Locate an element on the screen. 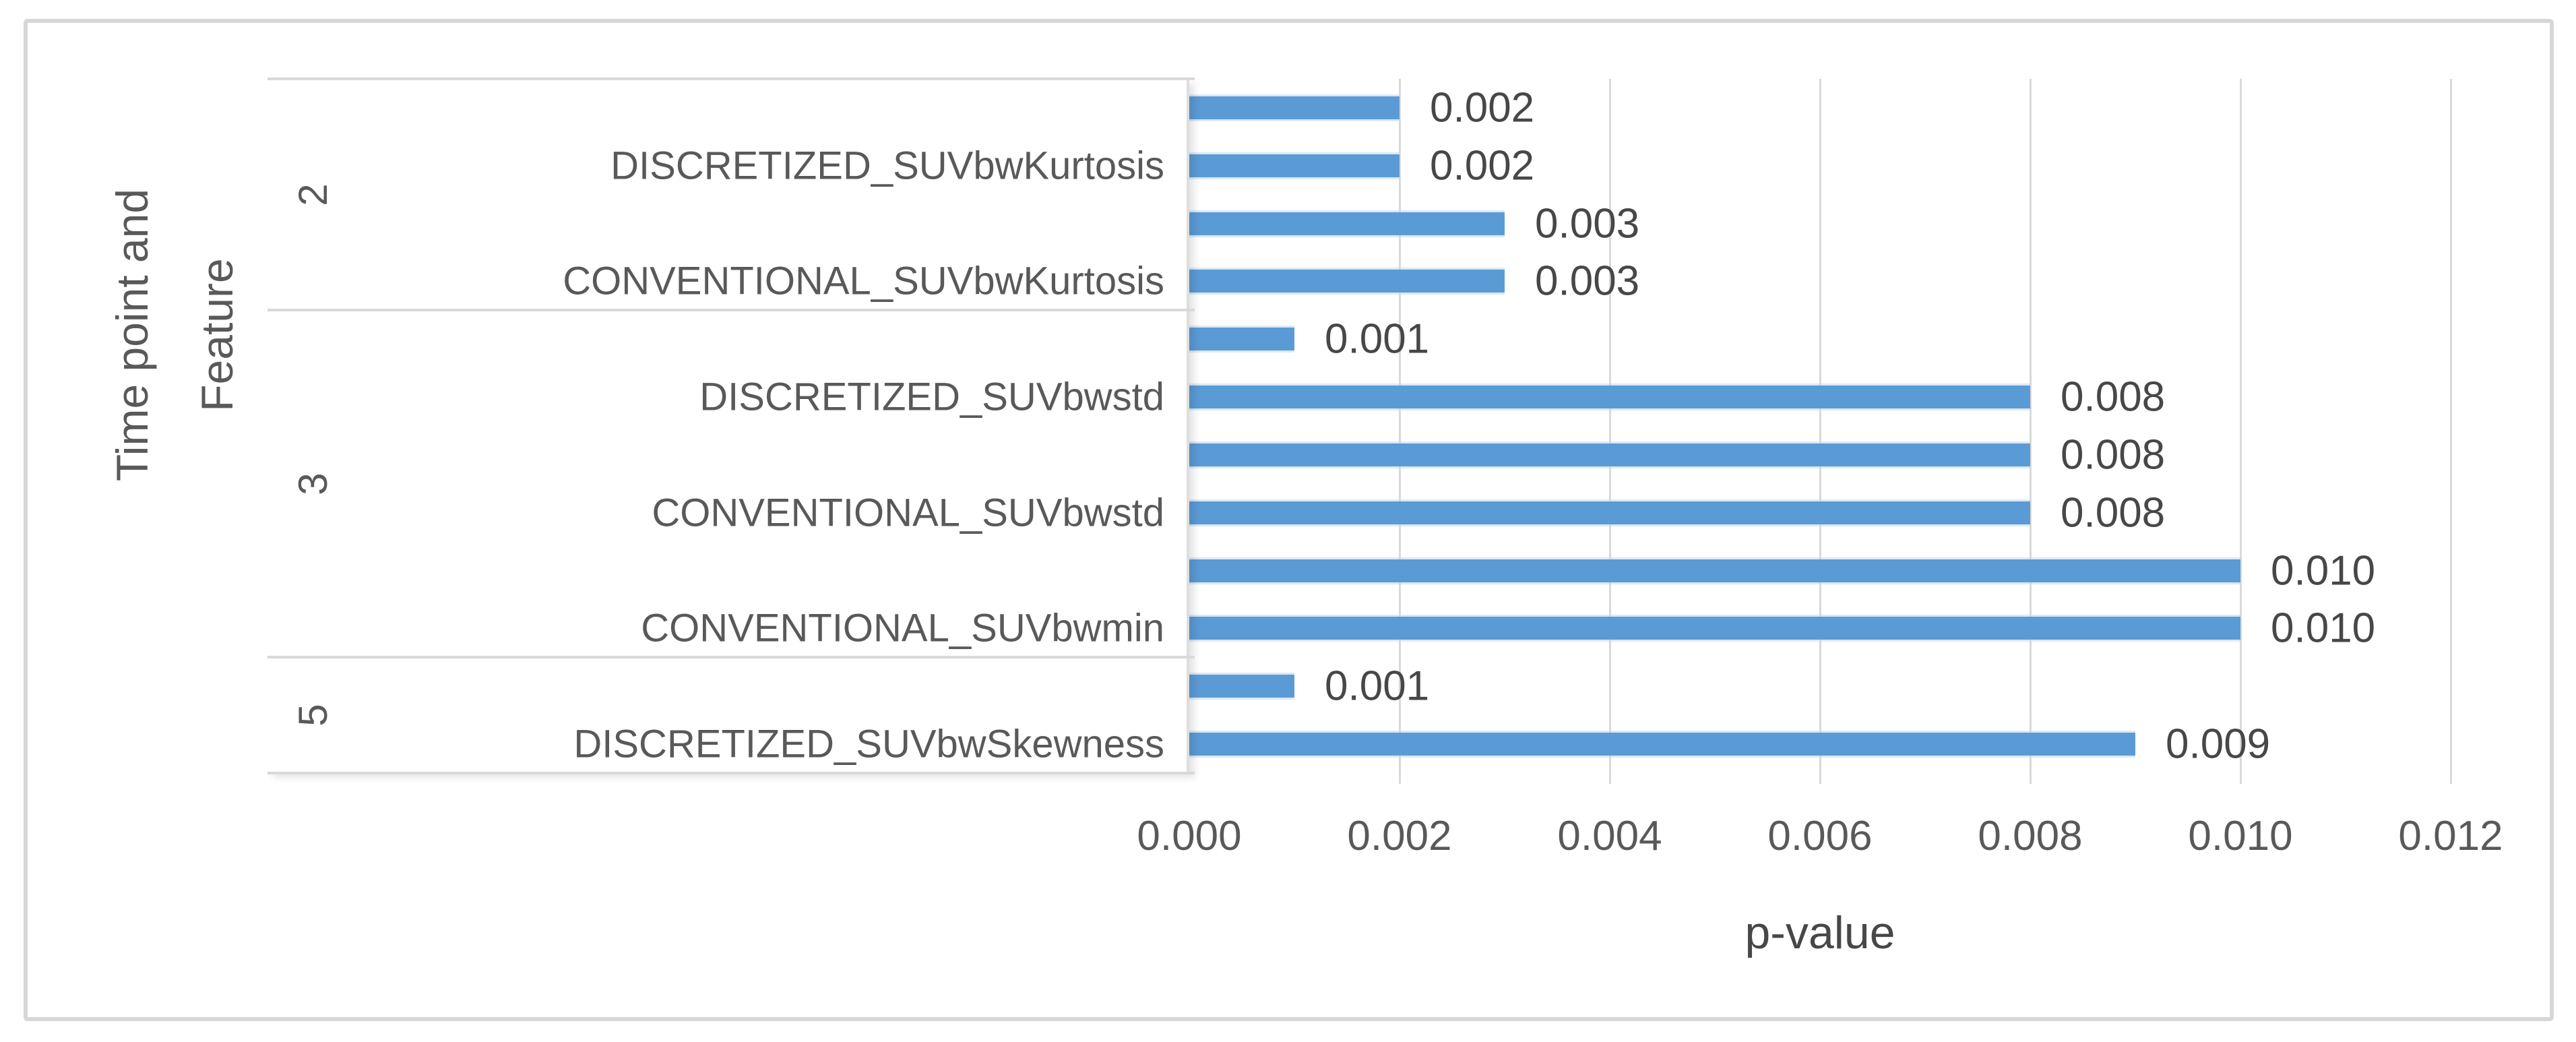 Image resolution: width=2576 pixels, height=1042 pixels. y-axis-title-line-2: Feature is located at coordinates (217, 335).